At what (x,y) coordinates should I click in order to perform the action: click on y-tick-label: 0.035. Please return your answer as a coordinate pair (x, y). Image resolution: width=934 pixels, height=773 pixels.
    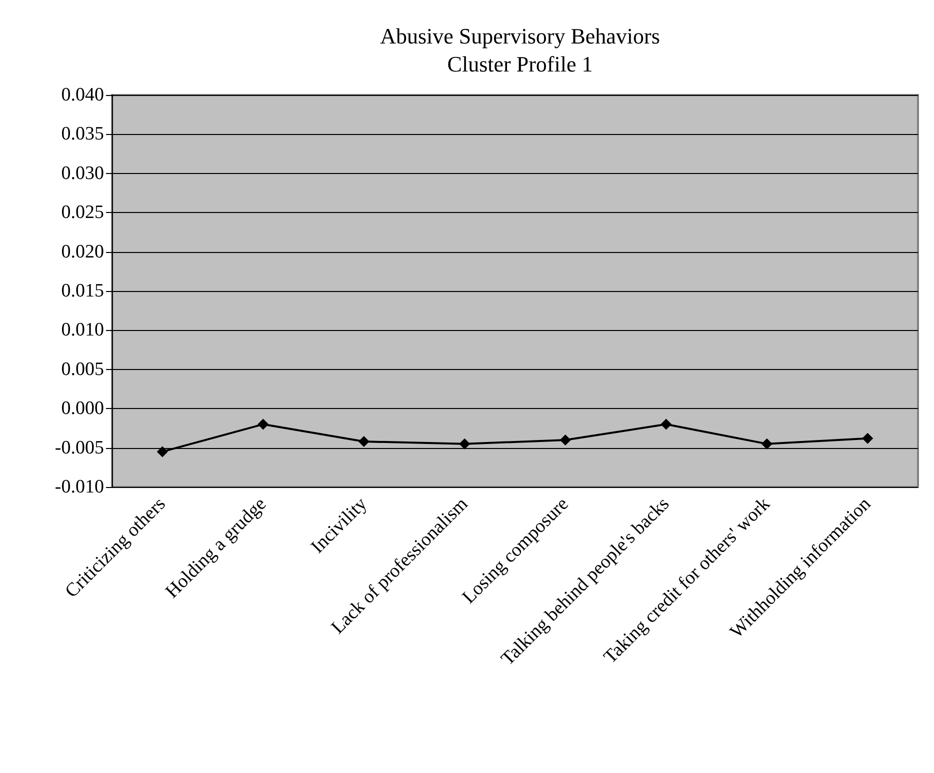
    Looking at the image, I should click on (82, 134).